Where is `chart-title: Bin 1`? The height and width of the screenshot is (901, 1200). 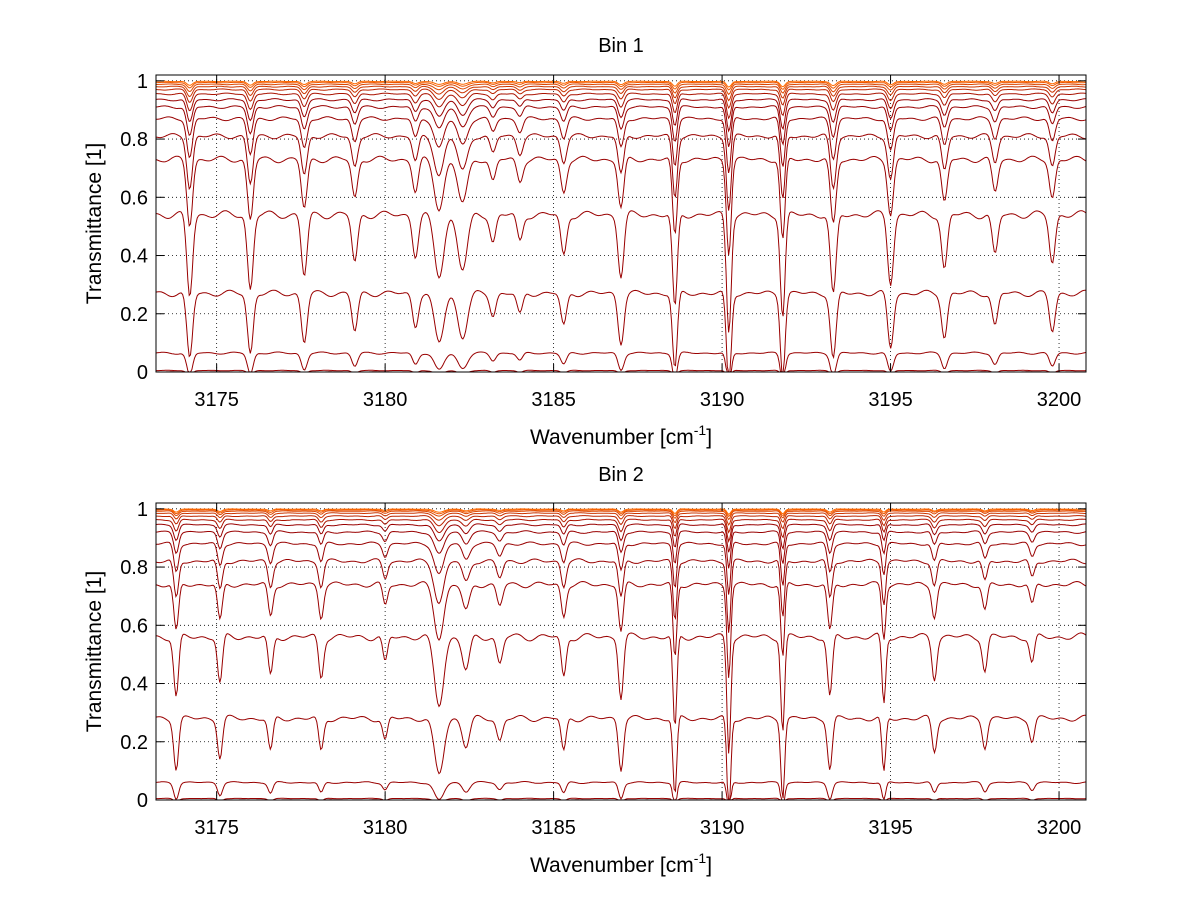 chart-title: Bin 1 is located at coordinates (621, 46).